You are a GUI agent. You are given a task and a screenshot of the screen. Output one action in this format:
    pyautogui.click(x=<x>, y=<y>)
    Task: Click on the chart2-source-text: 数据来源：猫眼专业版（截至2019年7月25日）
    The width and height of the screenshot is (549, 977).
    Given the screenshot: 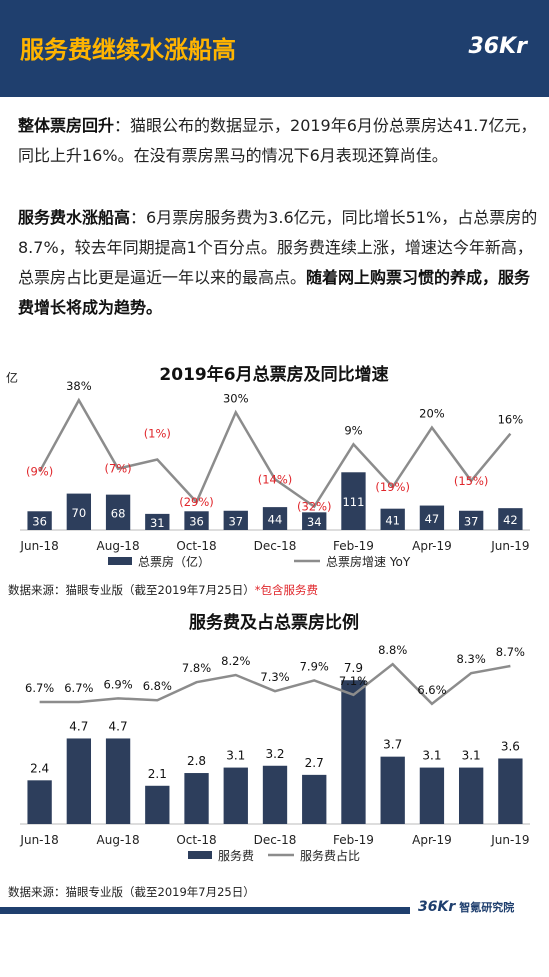 What is the action you would take?
    pyautogui.click(x=131, y=892)
    